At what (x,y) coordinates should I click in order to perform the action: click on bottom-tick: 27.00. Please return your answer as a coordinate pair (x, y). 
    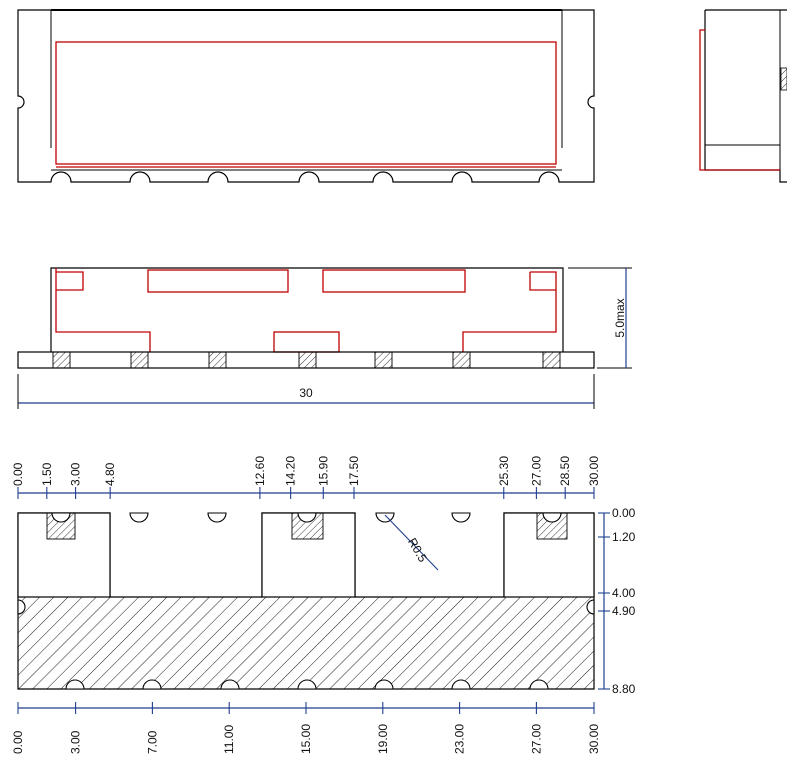
    Looking at the image, I should click on (536, 728).